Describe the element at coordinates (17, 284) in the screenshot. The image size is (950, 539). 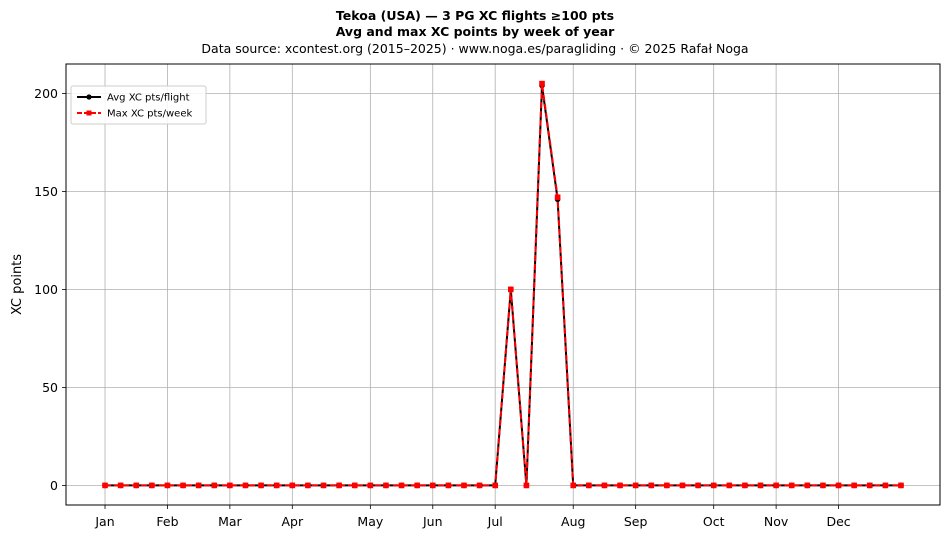
I see `y-axis-label: XC points` at that location.